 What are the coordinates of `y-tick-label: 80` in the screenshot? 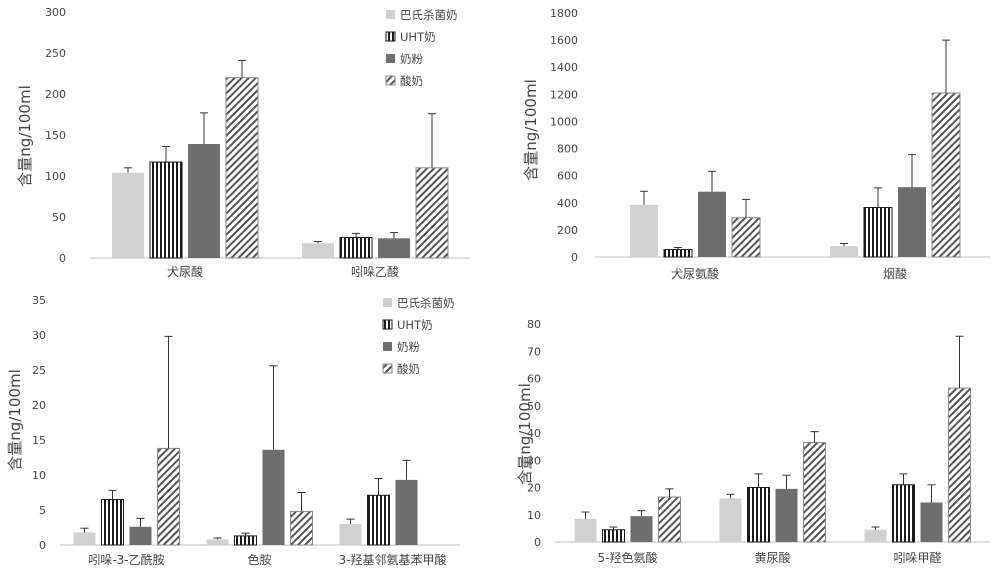 It's located at (534, 324).